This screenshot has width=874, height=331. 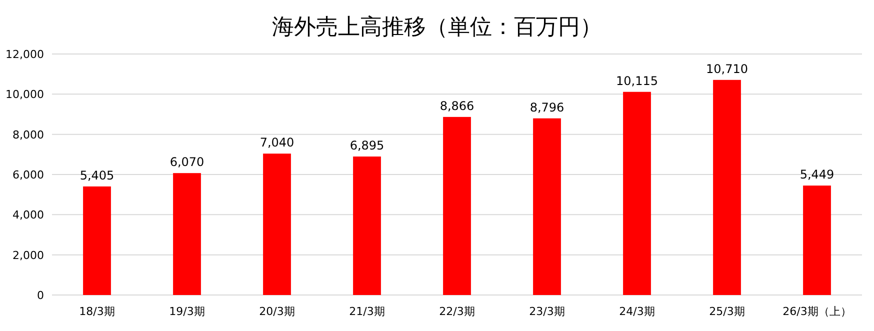 What do you see at coordinates (817, 311) in the screenshot?
I see `x-tick-label: 26/3期（上）` at bounding box center [817, 311].